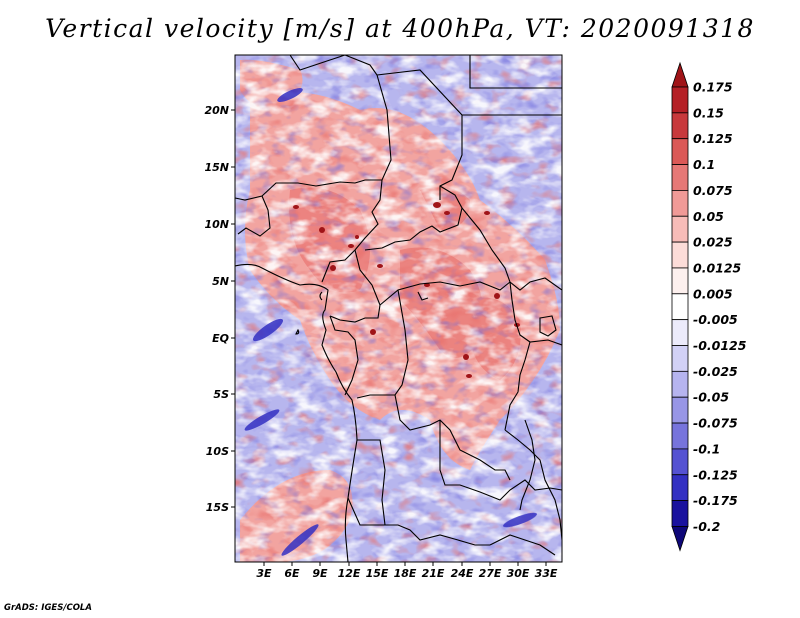 The width and height of the screenshot is (800, 618). Describe the element at coordinates (717, 267) in the screenshot. I see `colorbar-label: 0.0125` at that location.